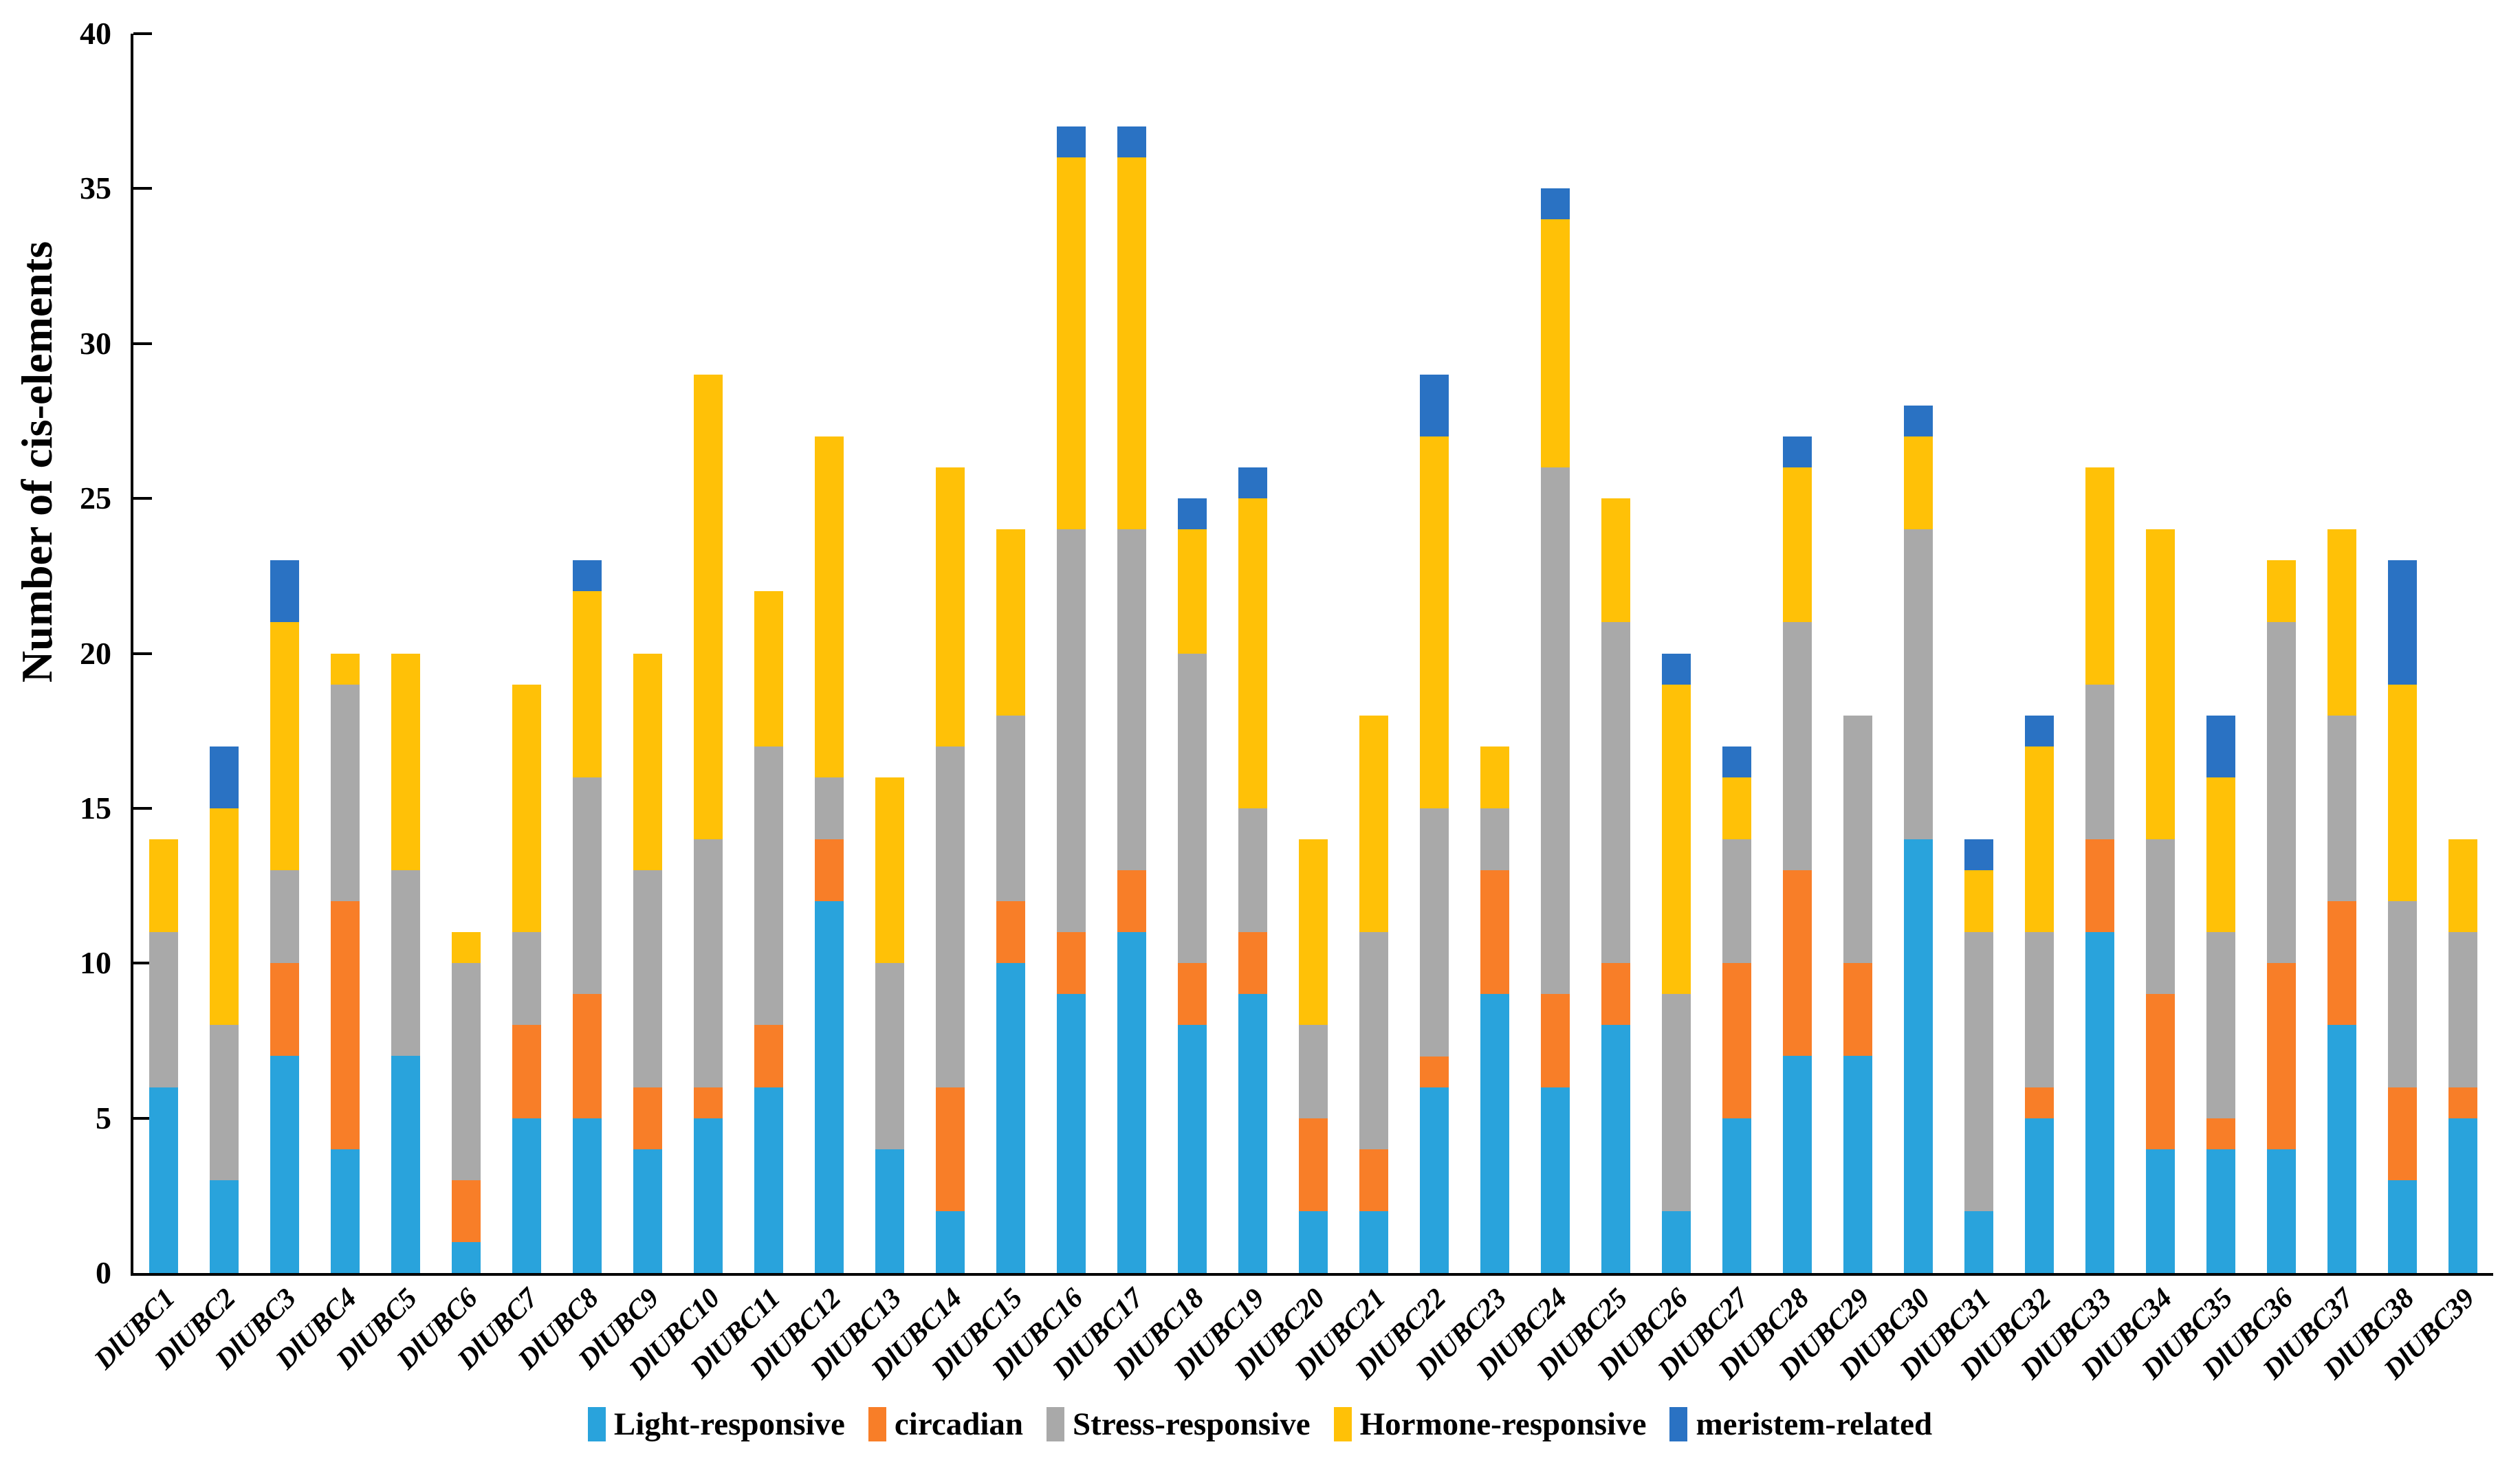  I want to click on bar-DlUBC3, so click(284, 653).